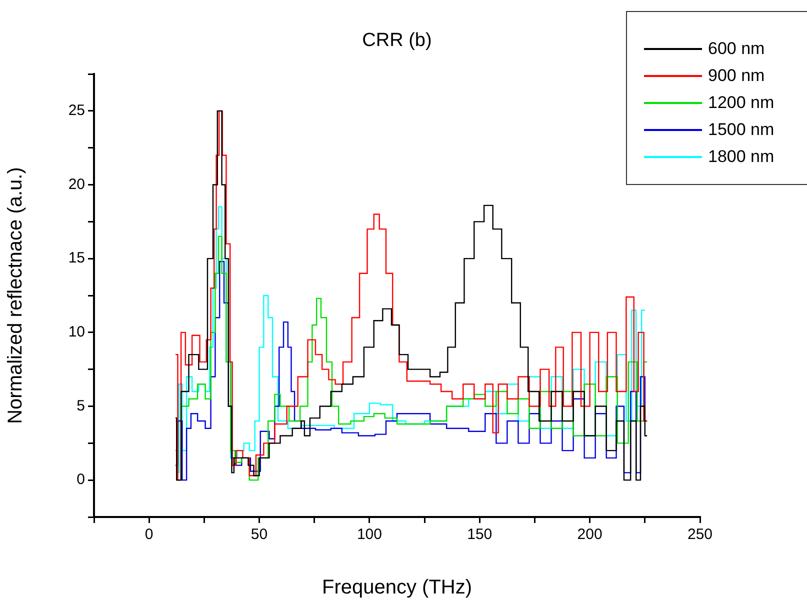 The width and height of the screenshot is (807, 604). I want to click on y-tick-label: 25, so click(76, 111).